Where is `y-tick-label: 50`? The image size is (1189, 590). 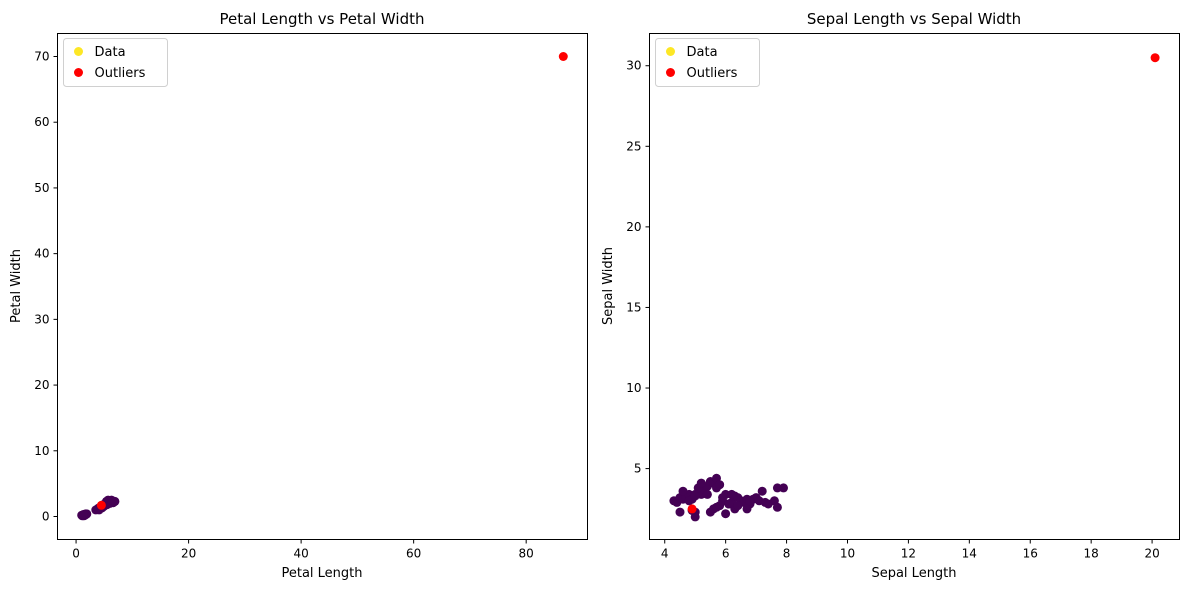
y-tick-label: 50 is located at coordinates (41, 188).